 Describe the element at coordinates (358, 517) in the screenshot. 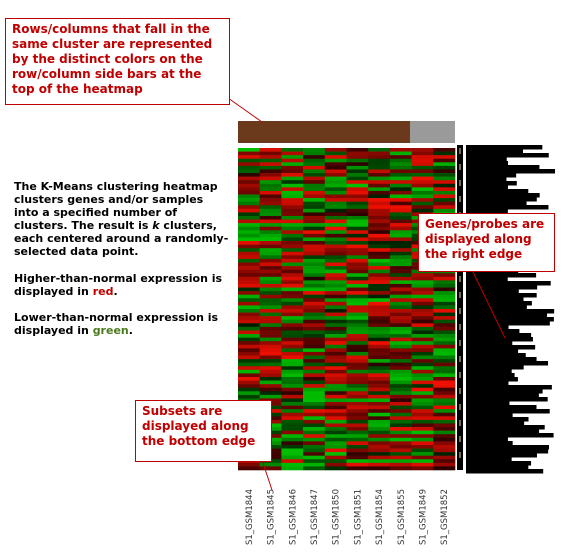

I see `column-label: S1_GSM1851` at that location.